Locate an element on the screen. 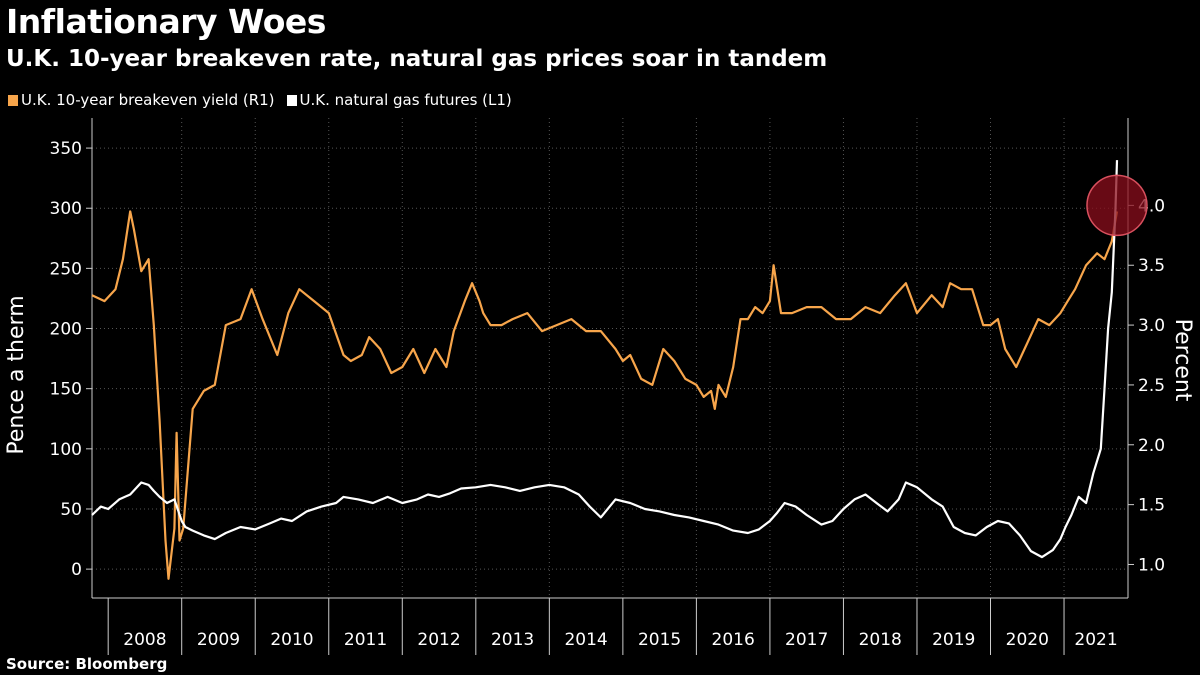 Image resolution: width=1200 pixels, height=675 pixels. x-tick-label-2008: 2008 is located at coordinates (144, 640).